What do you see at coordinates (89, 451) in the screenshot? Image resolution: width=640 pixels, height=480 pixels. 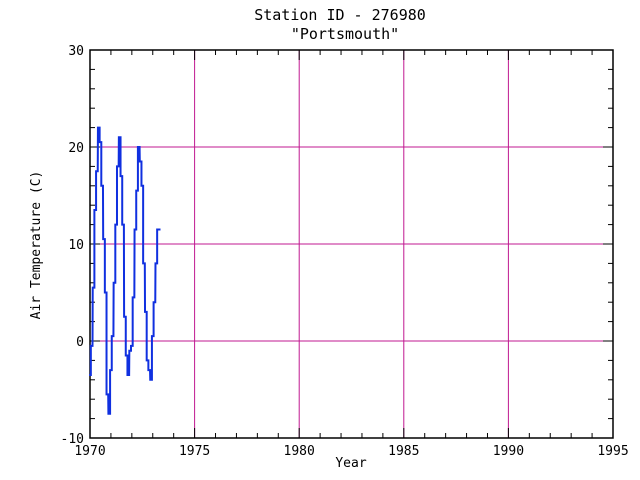 I see `x-tick-label: 1970` at bounding box center [89, 451].